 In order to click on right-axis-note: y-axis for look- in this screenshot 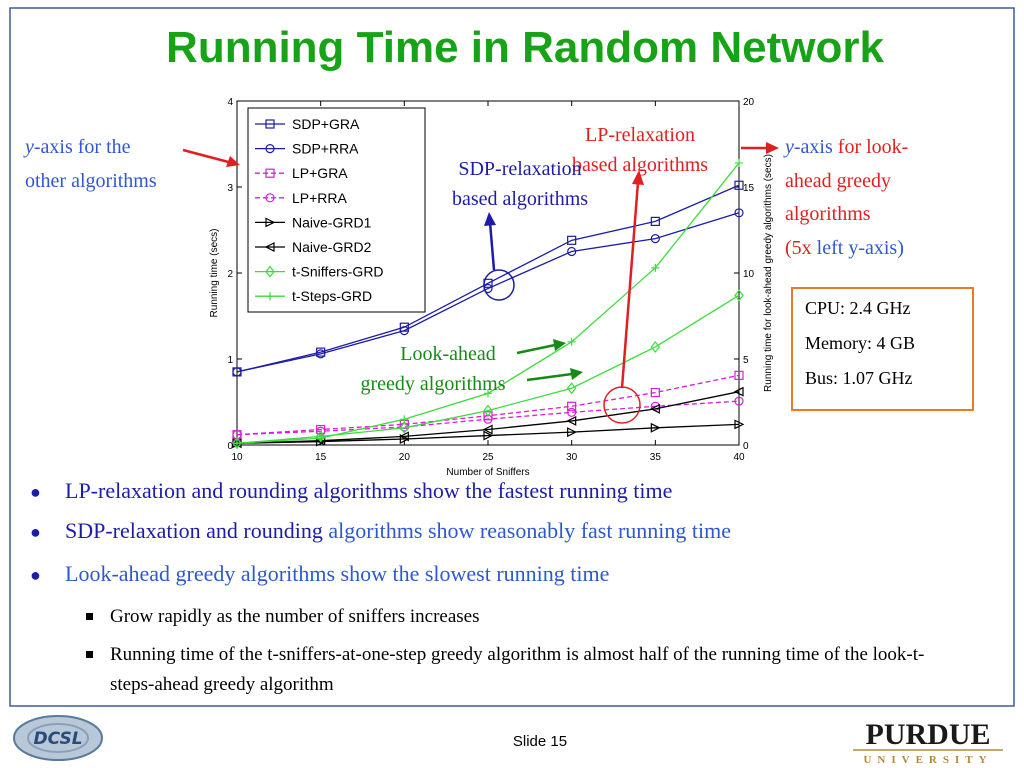, I will do `click(845, 147)`.